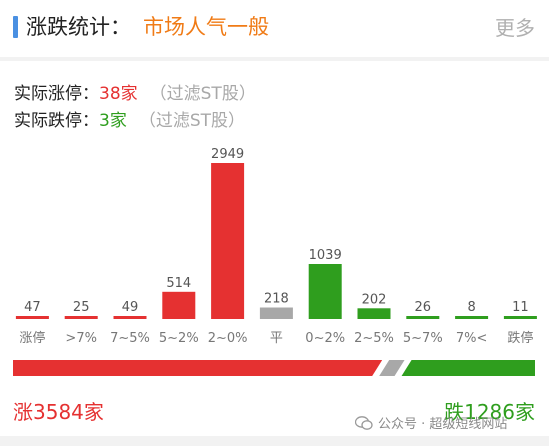  What do you see at coordinates (227, 154) in the screenshot?
I see `bar-value-label: 2949` at bounding box center [227, 154].